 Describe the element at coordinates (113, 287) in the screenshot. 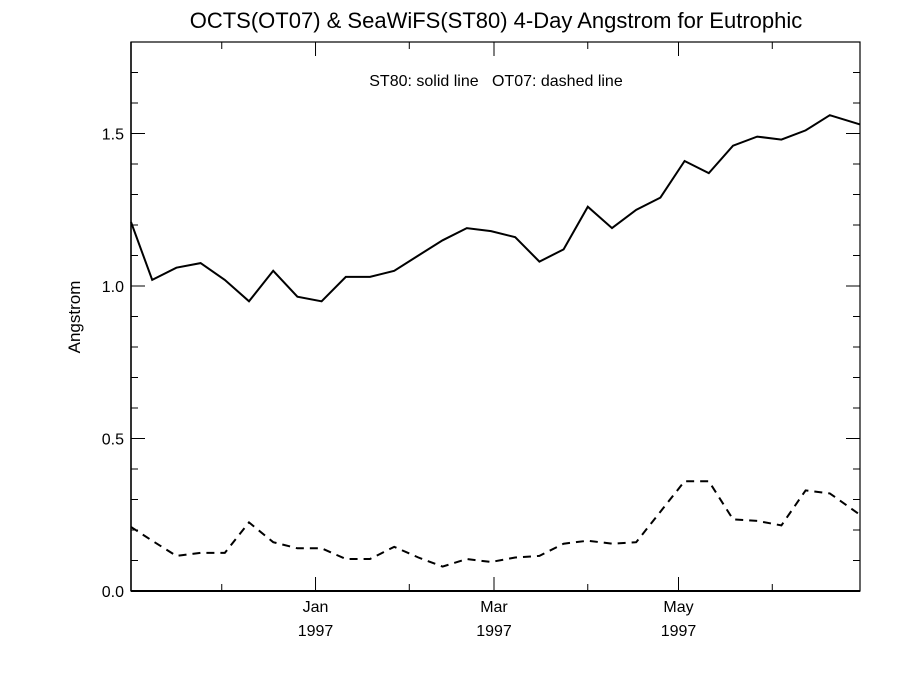

I see `y-tick-label: 1.0` at that location.